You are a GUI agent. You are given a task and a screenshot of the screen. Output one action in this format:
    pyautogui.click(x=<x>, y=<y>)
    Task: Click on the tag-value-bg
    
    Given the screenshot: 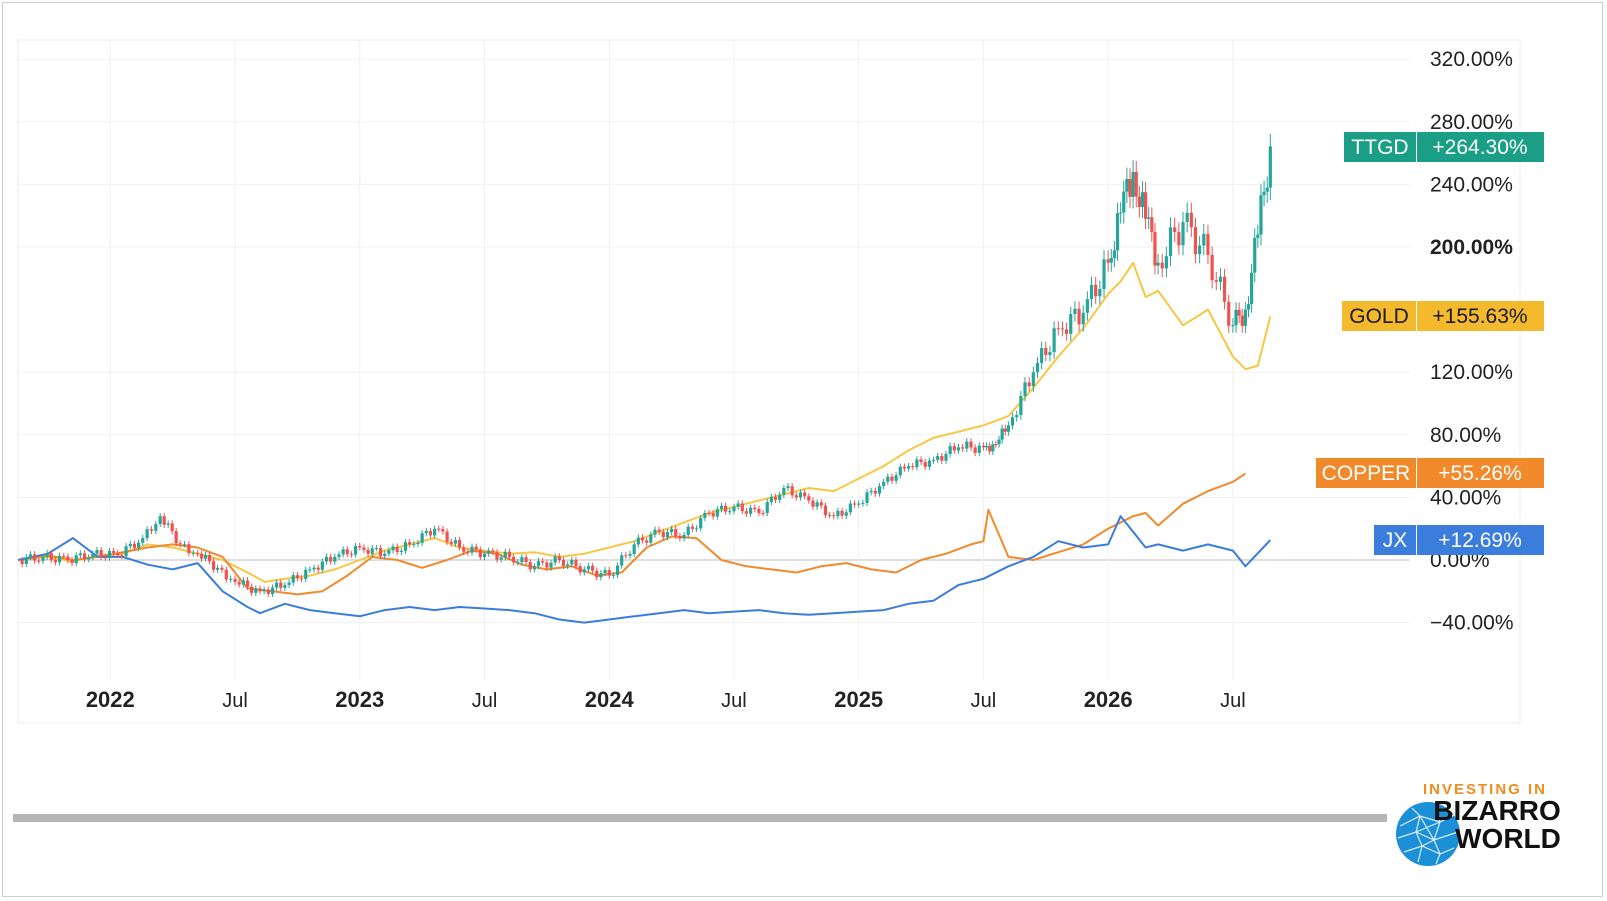 What is the action you would take?
    pyautogui.click(x=1480, y=316)
    